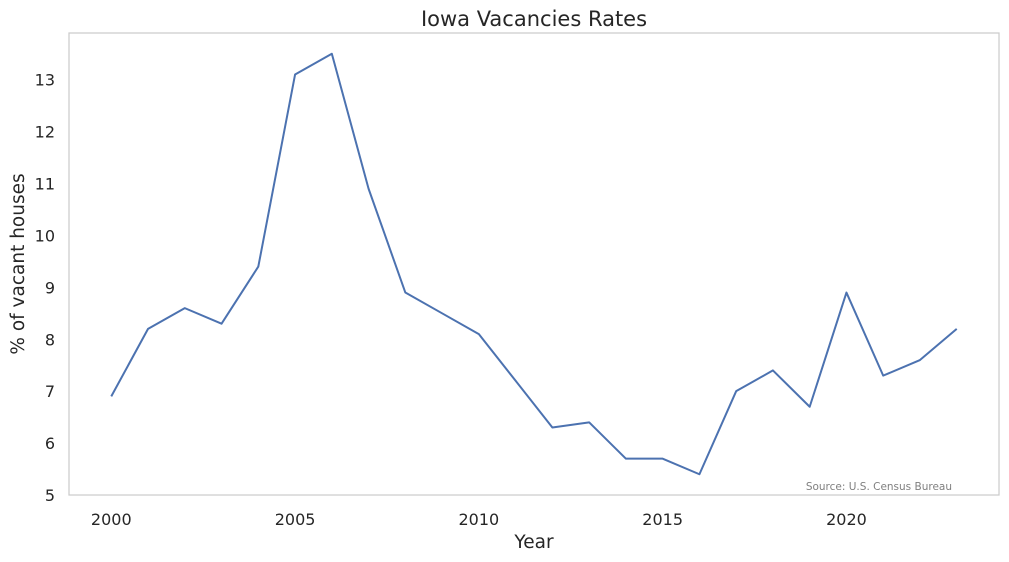 The image size is (1009, 562). What do you see at coordinates (50, 339) in the screenshot?
I see `y-tick-label: 8` at bounding box center [50, 339].